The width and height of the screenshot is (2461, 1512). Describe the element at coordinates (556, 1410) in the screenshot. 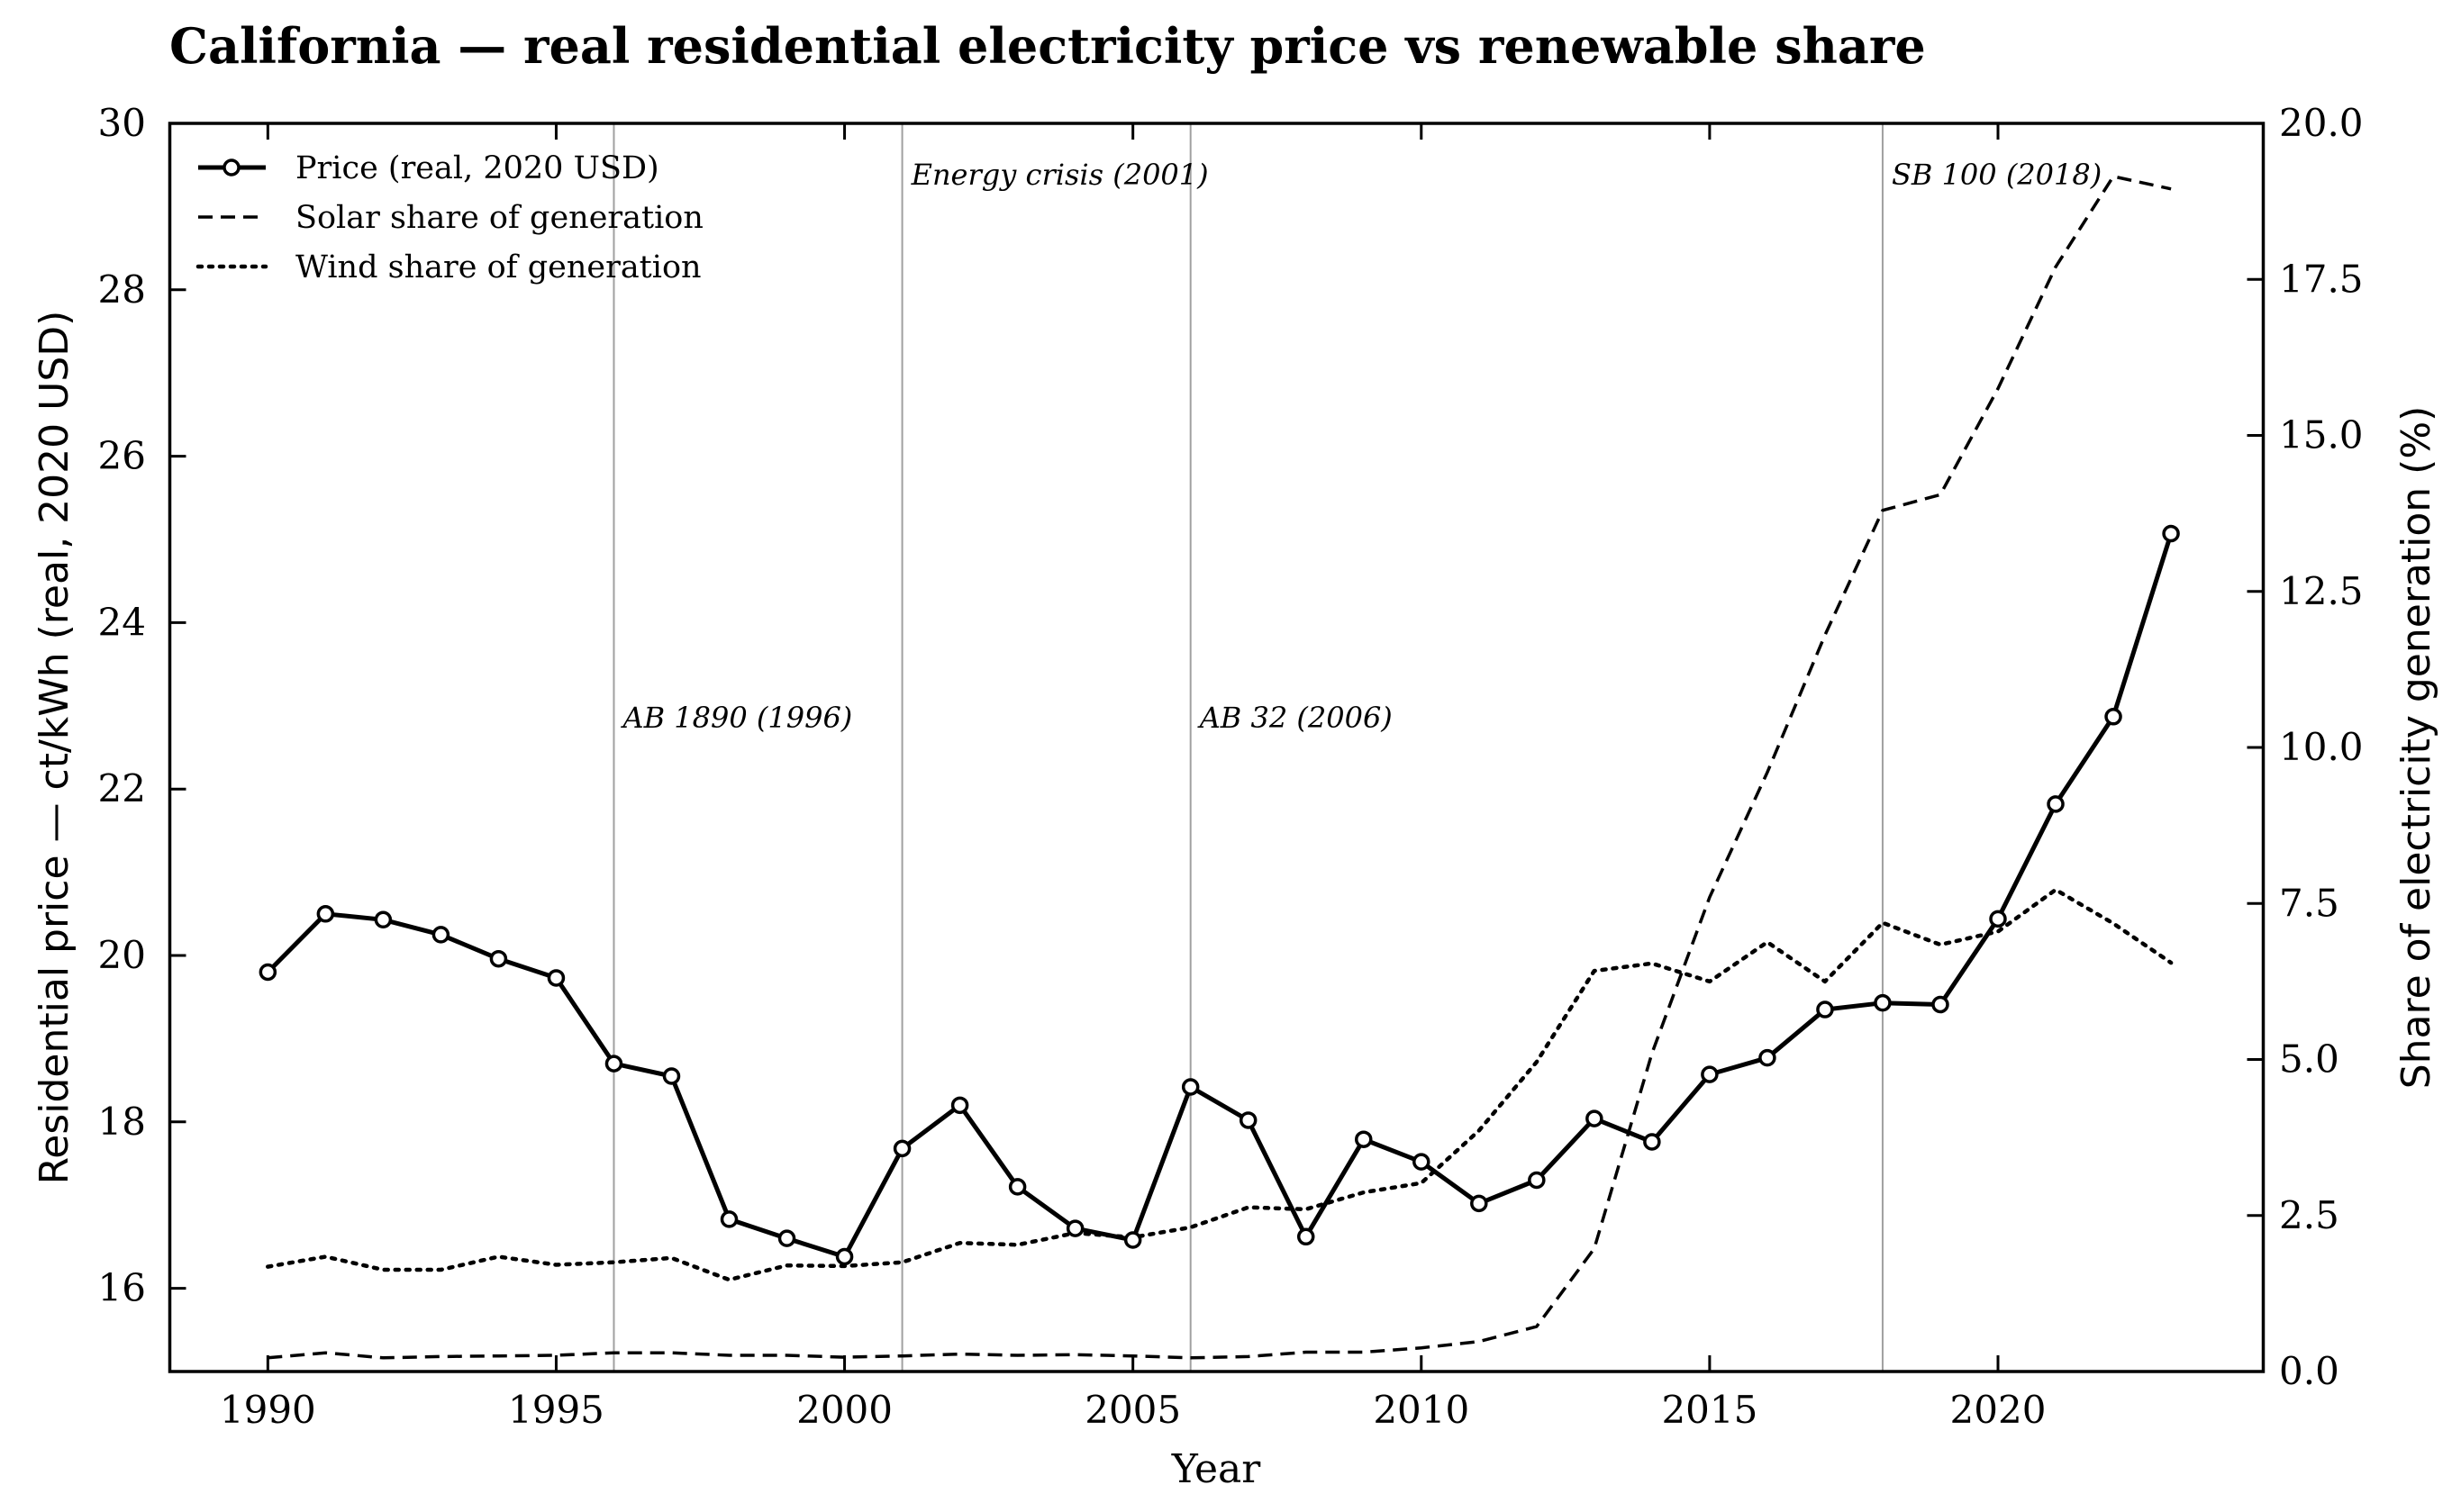

I see `x-tick-label: 1995` at that location.